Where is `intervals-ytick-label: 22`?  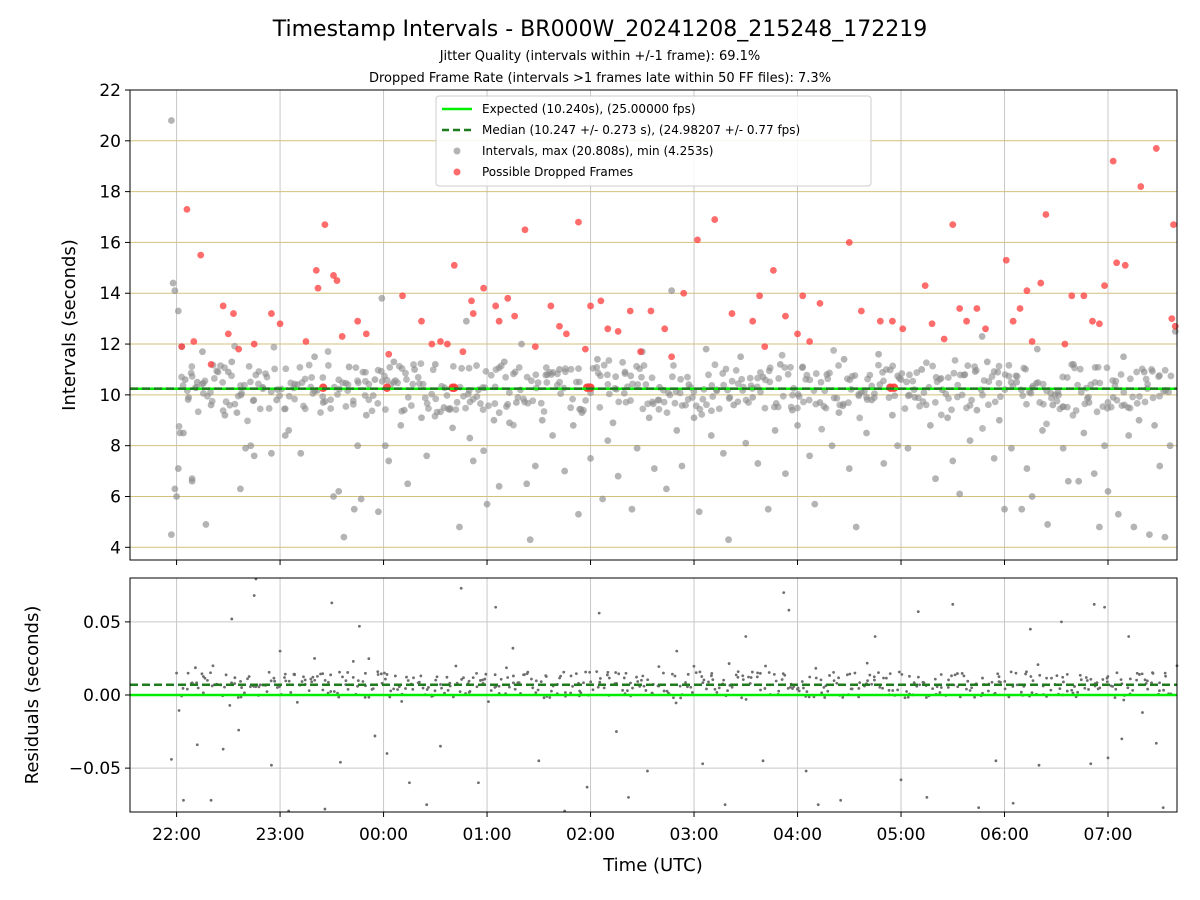 intervals-ytick-label: 22 is located at coordinates (110, 91).